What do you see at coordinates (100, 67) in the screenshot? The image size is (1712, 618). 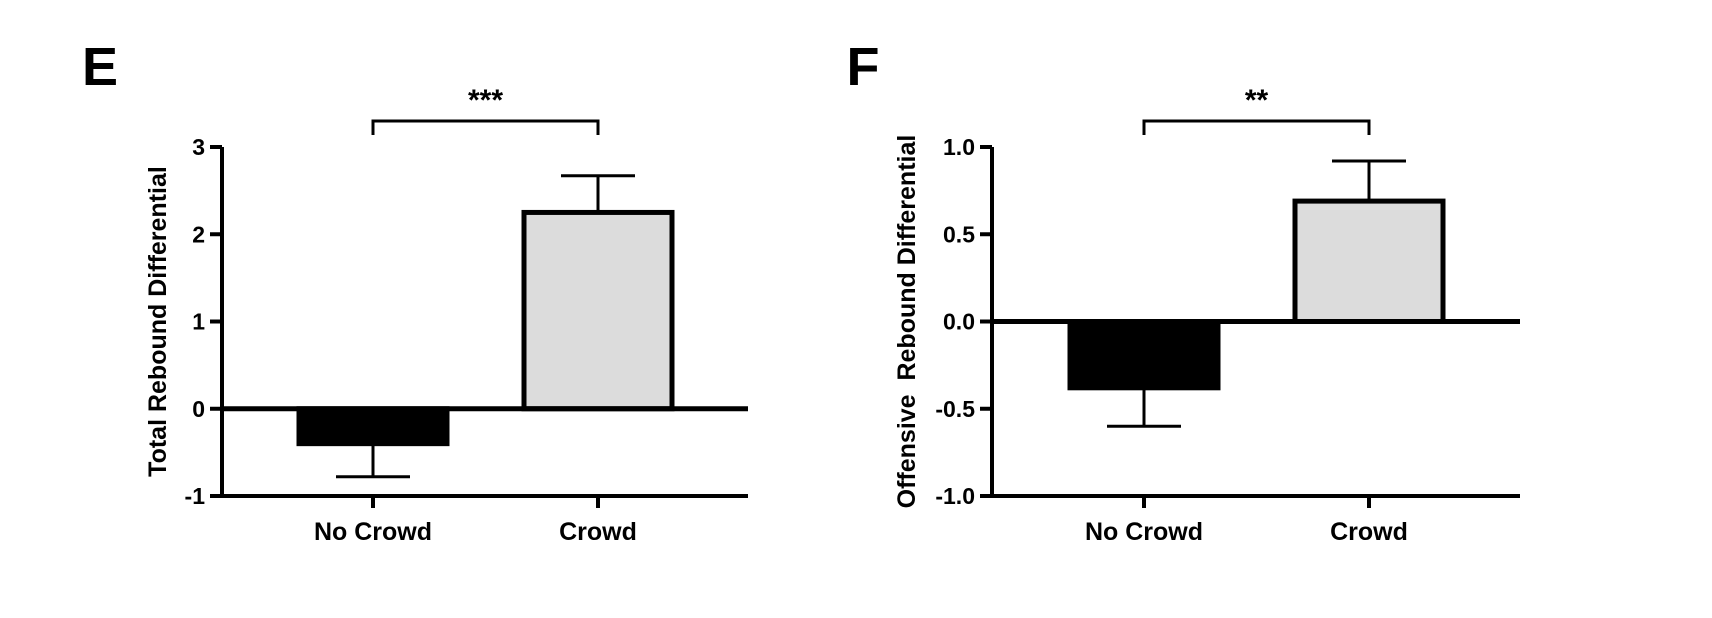 I see `panel-label: E` at bounding box center [100, 67].